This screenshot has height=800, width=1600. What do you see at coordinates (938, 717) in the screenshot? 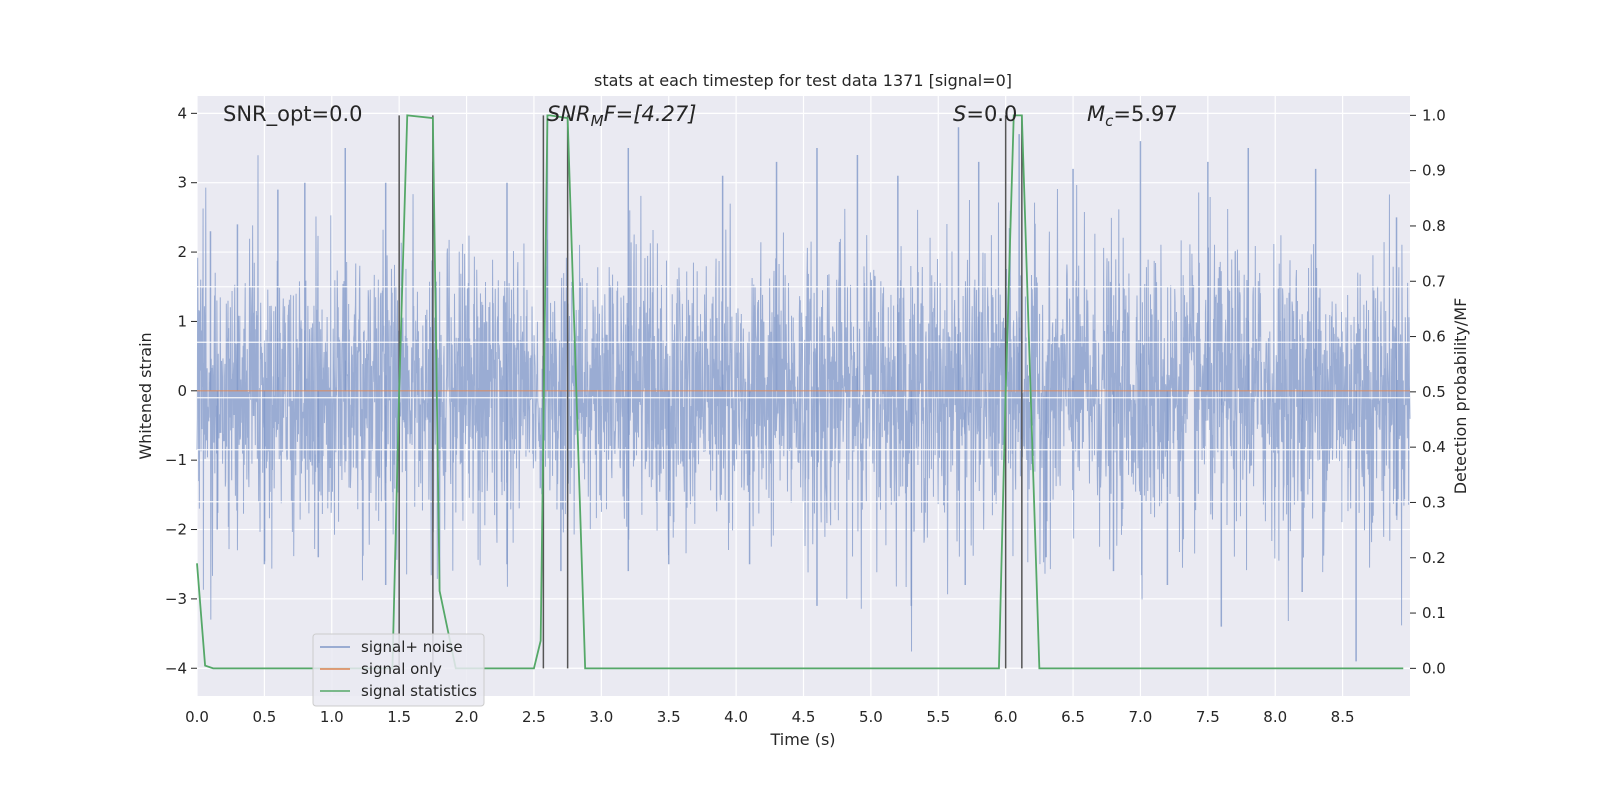
I see `x-tick-label: 5.5` at bounding box center [938, 717].